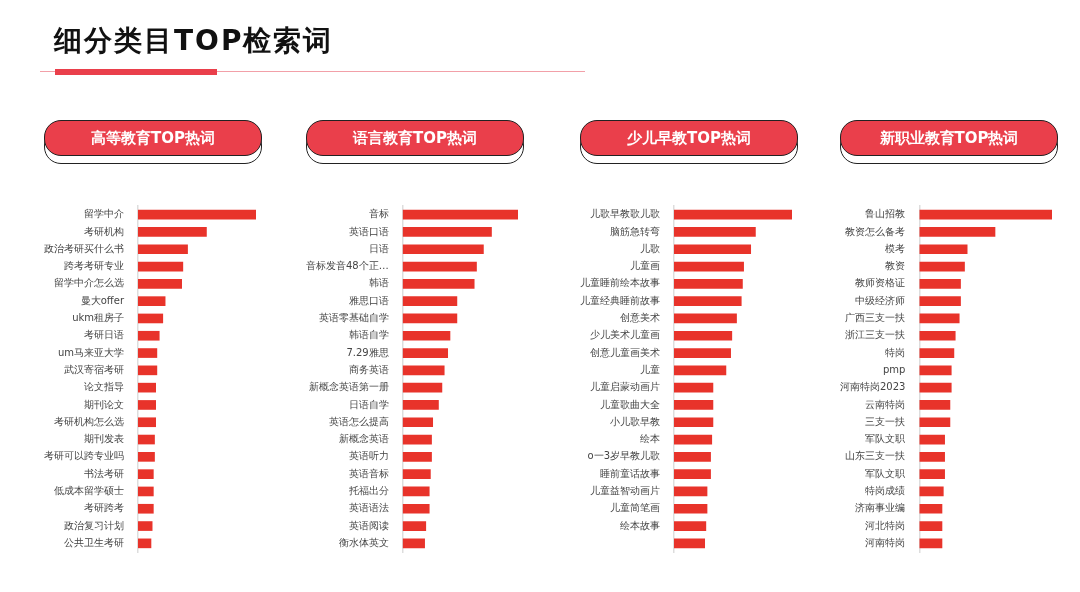  I want to click on y-tick-label: 教师资格证, so click(880, 283).